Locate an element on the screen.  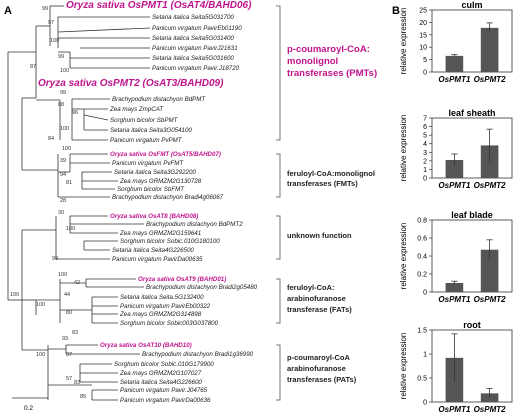
tree-branch is located at coordinates (96, 117).